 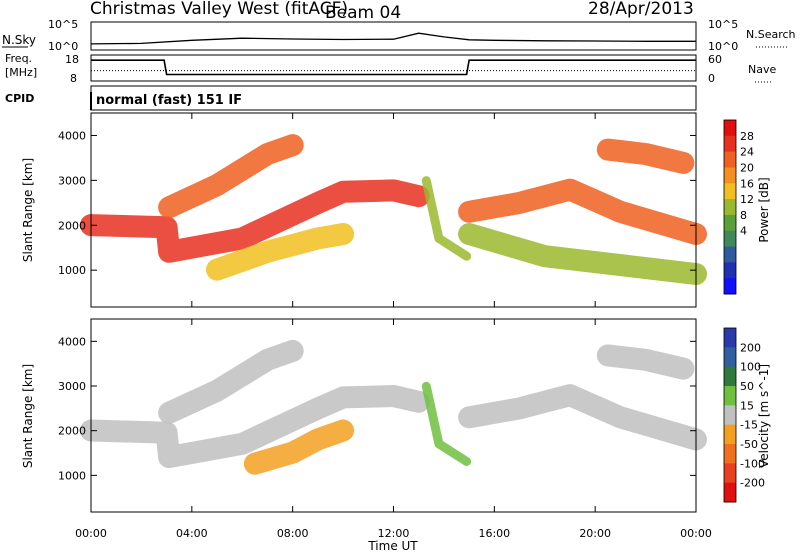 What do you see at coordinates (715, 59) in the screenshot?
I see `nave-tick-top: 60` at bounding box center [715, 59].